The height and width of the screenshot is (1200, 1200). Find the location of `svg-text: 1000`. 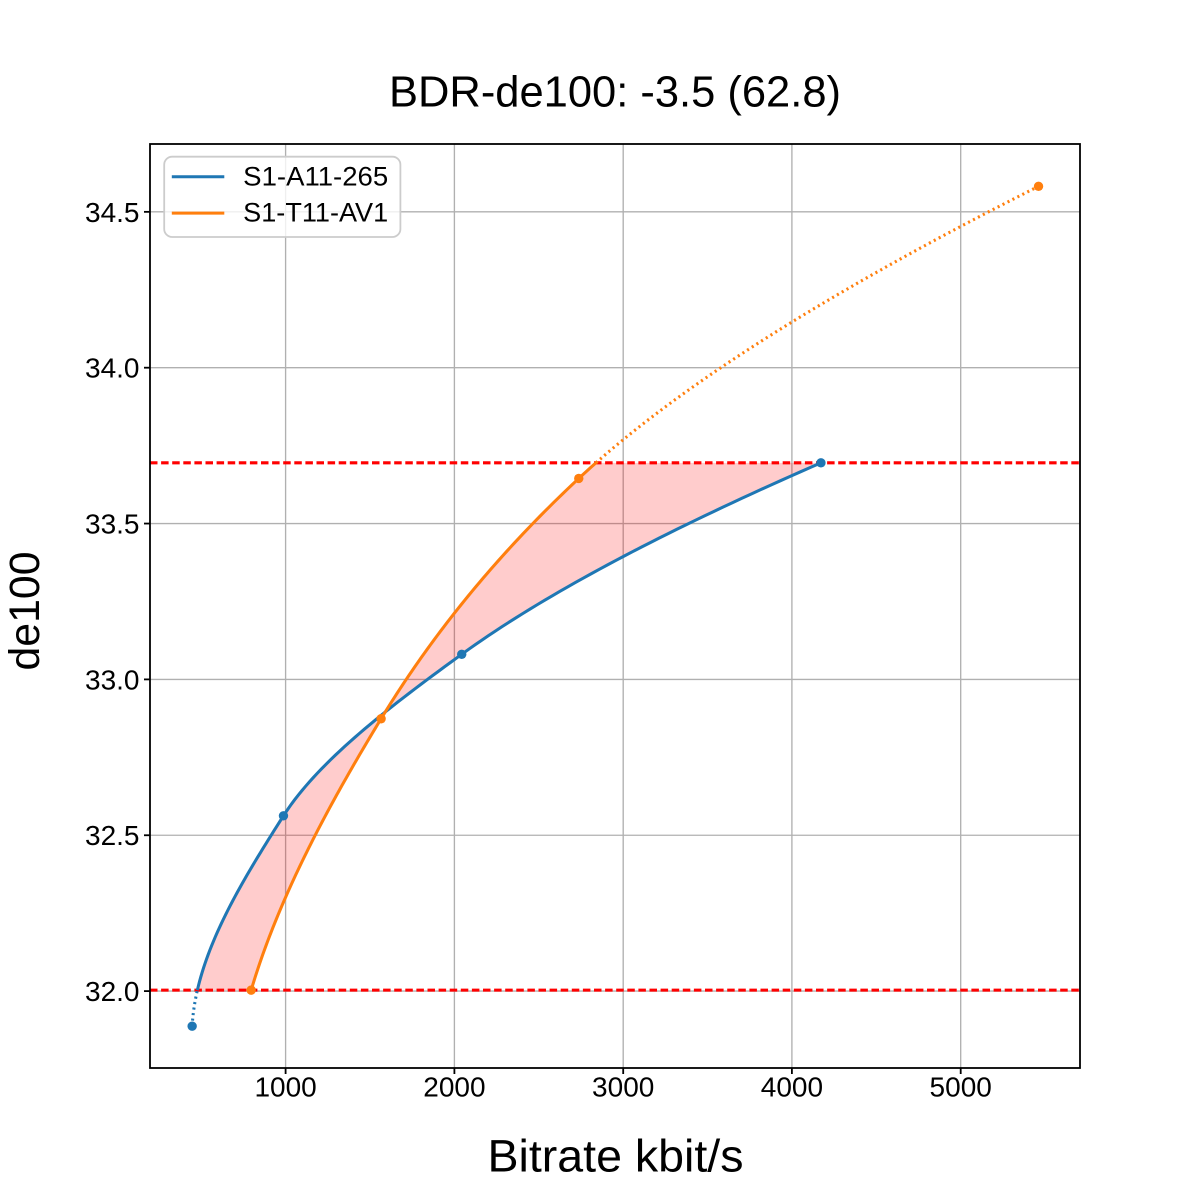

svg-text: 1000 is located at coordinates (285, 1087).